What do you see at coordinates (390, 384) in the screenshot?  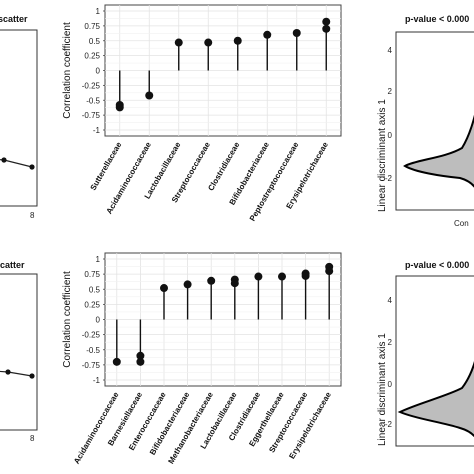 I see `violin-bottom-ytick: 0` at bounding box center [390, 384].